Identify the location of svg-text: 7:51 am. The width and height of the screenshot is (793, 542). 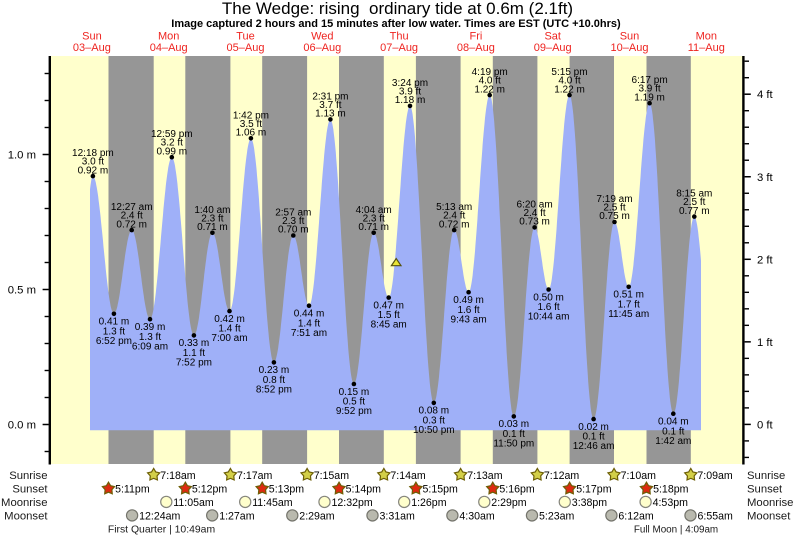
(309, 333).